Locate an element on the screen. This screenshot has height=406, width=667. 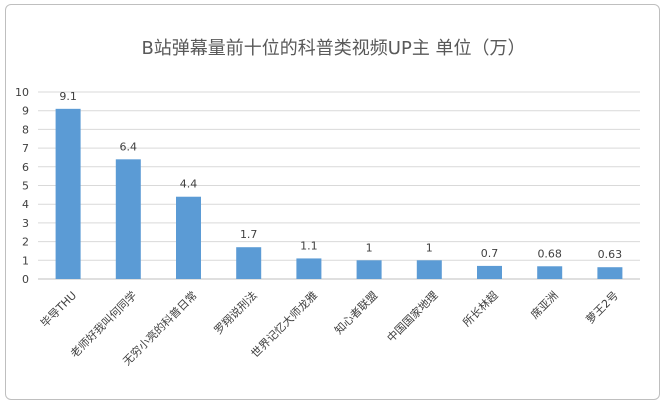
value-label: 1.7 is located at coordinates (249, 234).